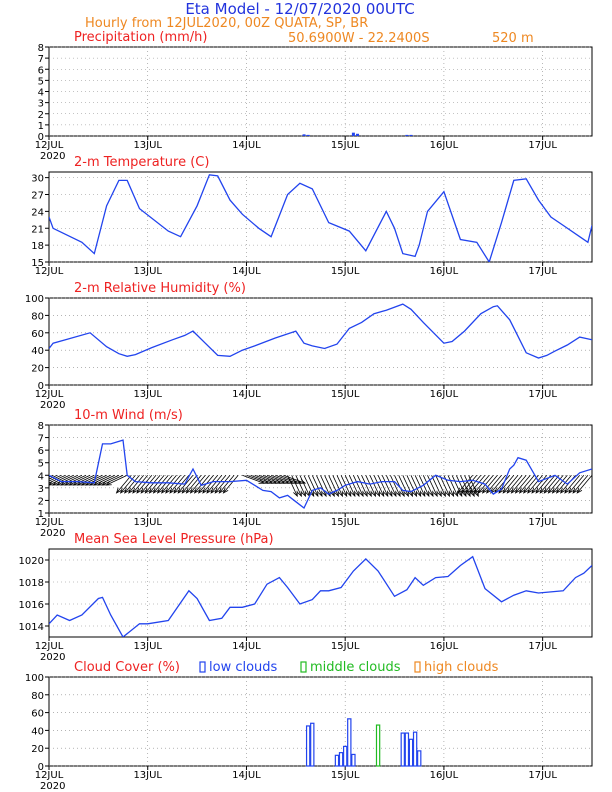  What do you see at coordinates (37, 334) in the screenshot?
I see `rh-ytick-label: 60` at bounding box center [37, 334].